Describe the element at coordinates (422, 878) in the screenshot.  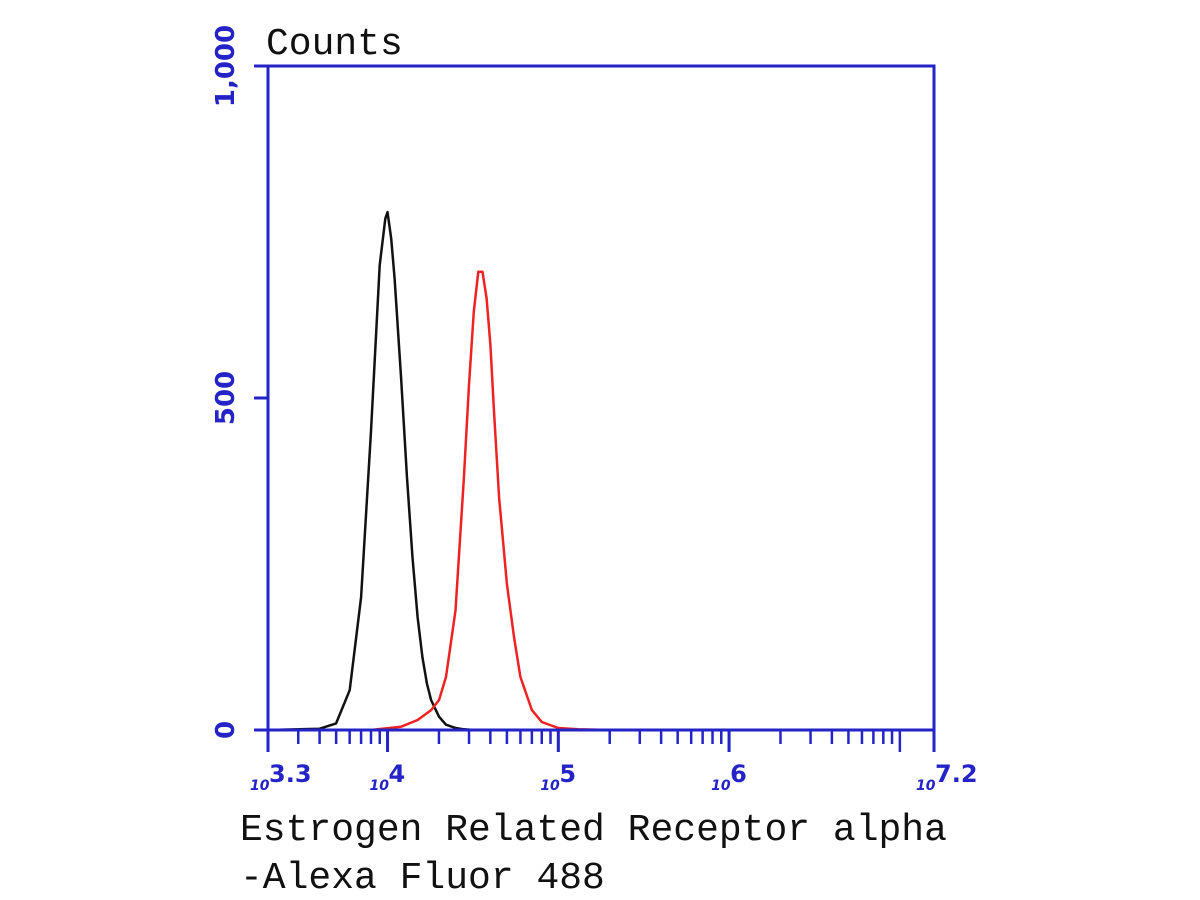
I see `x-axis-label-line-2: -Alexa Fluor 488` at that location.